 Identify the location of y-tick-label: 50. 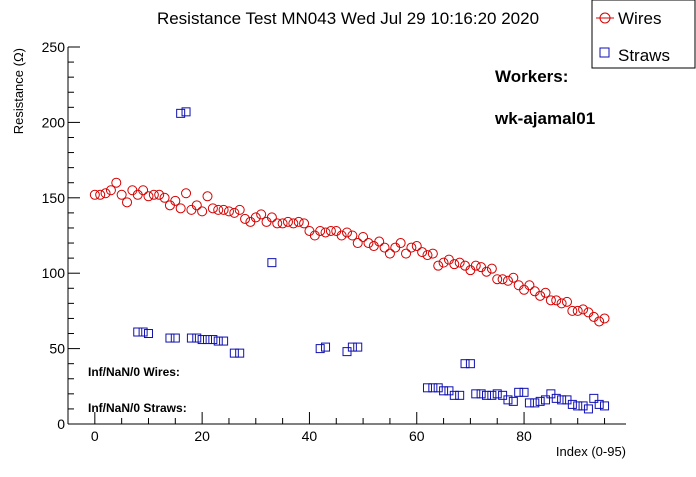
(57, 349).